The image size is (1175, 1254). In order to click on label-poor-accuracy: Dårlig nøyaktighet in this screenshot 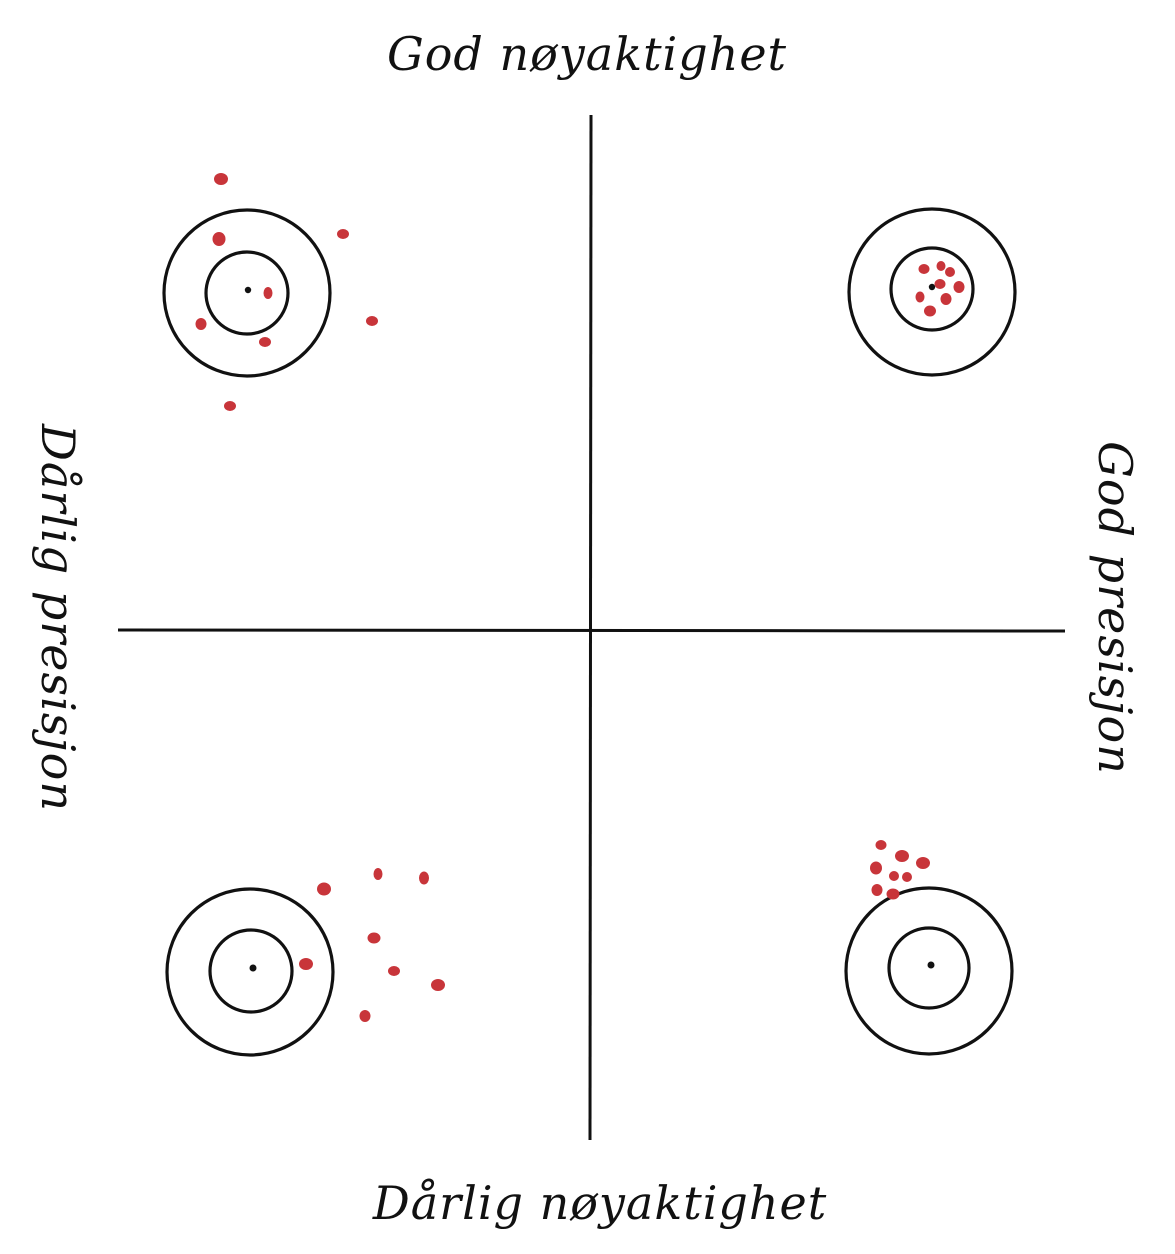, I will do `click(600, 1203)`.